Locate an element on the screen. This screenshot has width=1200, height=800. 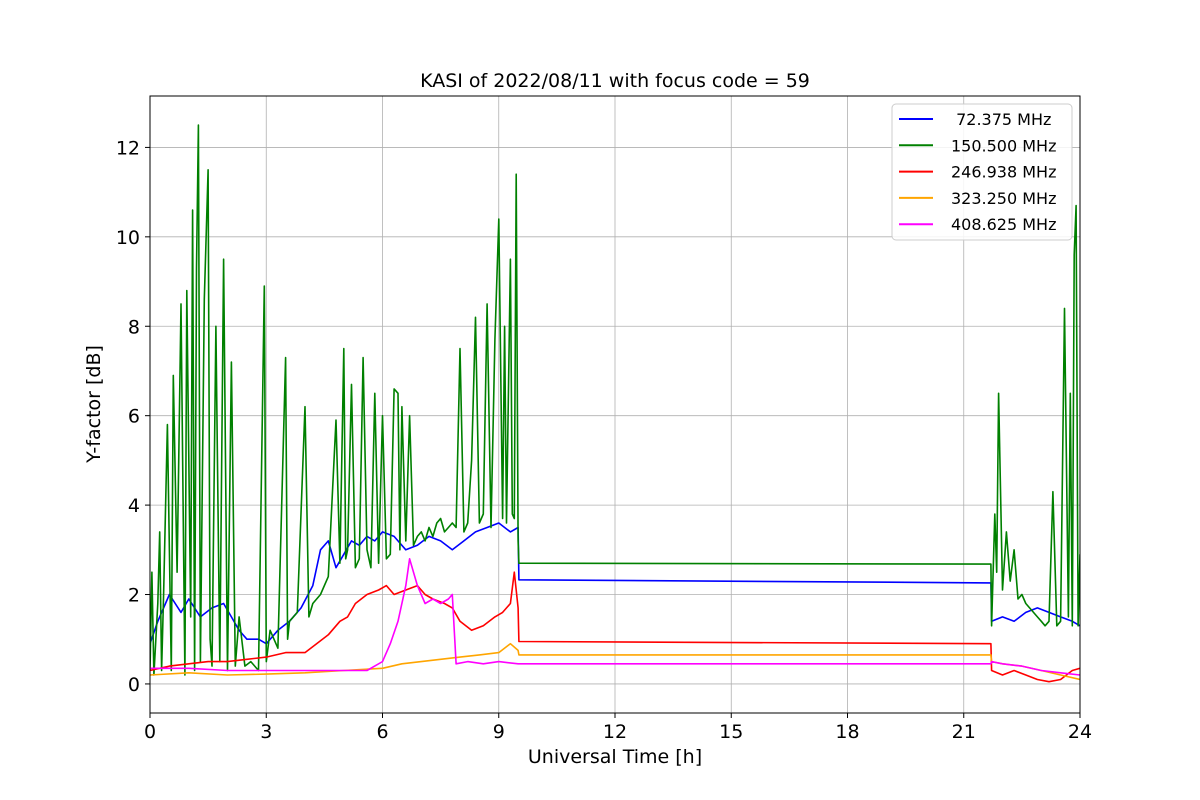
y-tick-label: 8 is located at coordinates (134, 327).